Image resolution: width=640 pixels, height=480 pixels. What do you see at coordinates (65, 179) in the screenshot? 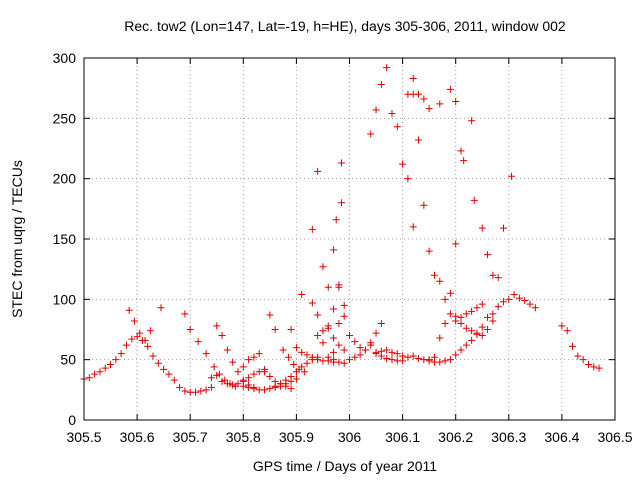
I see `y-tick-label: 200` at bounding box center [65, 179].